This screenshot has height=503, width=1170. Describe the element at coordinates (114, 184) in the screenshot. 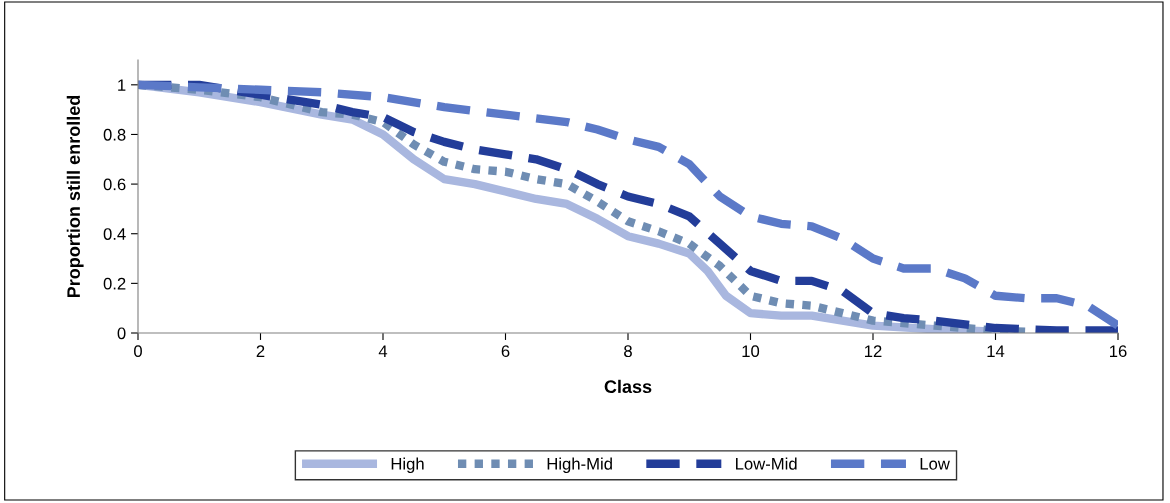

I see `y-tick-label: 0.6` at that location.